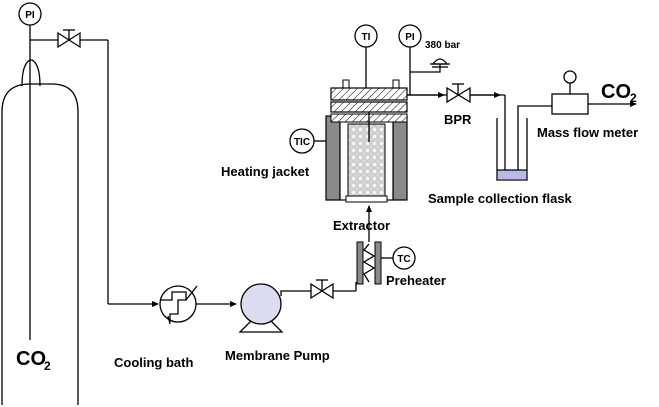 This screenshot has height=407, width=659. Describe the element at coordinates (361, 225) in the screenshot. I see `extractor-label: Extractor` at that location.